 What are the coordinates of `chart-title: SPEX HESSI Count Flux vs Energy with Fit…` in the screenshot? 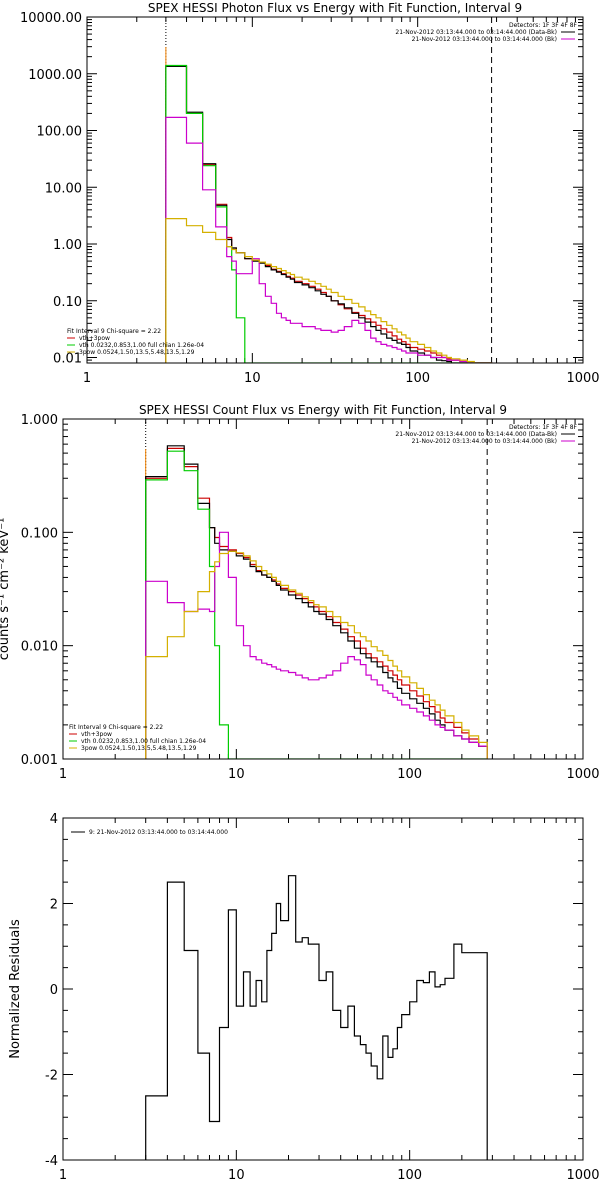 It's located at (323, 410).